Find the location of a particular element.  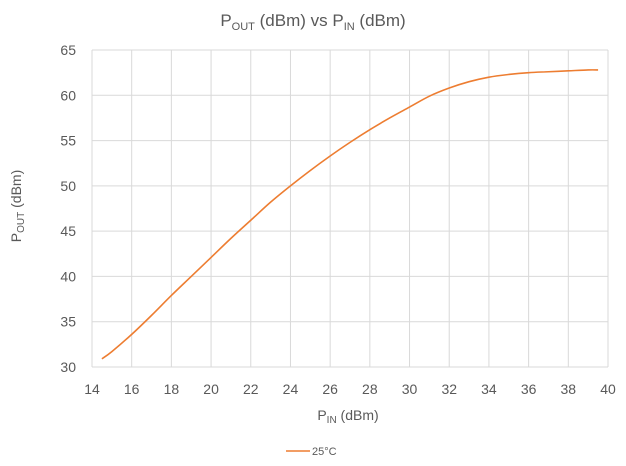

x-axis-ticks: 14 16 18 20 22 24 26 28 30 32 34 36 38 40 is located at coordinates (350, 389).